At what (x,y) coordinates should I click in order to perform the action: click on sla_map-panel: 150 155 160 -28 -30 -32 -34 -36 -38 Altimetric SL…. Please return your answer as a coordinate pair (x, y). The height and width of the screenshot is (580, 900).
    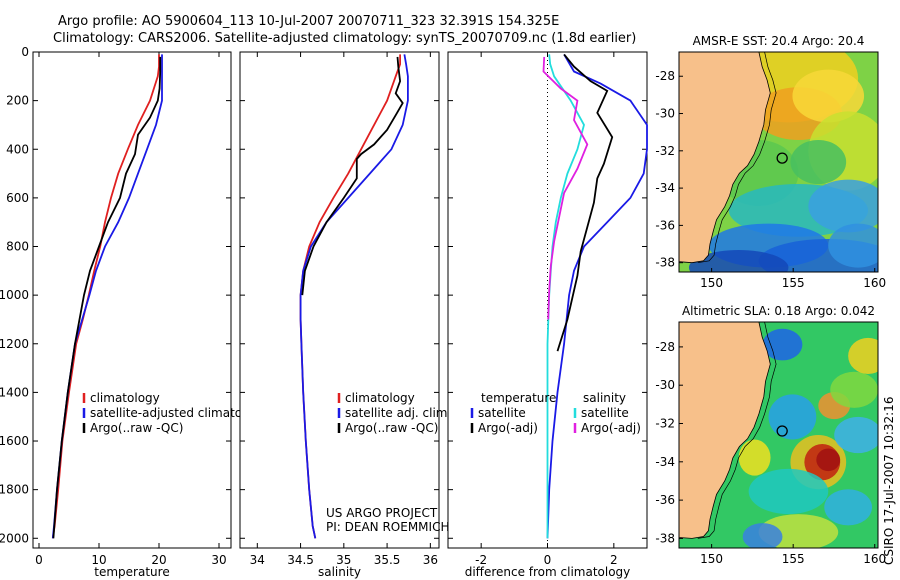
    Looking at the image, I should click on (770, 435).